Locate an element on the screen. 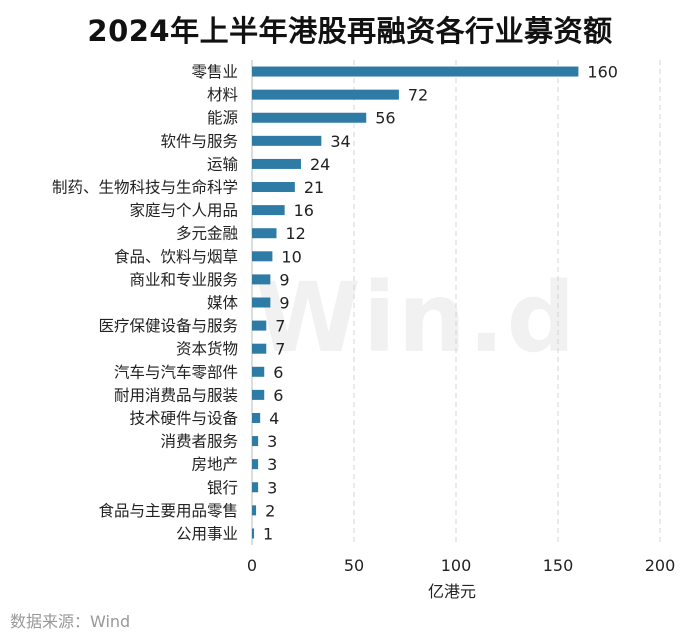 This screenshot has width=700, height=635. x-tick-label: 150 is located at coordinates (558, 565).